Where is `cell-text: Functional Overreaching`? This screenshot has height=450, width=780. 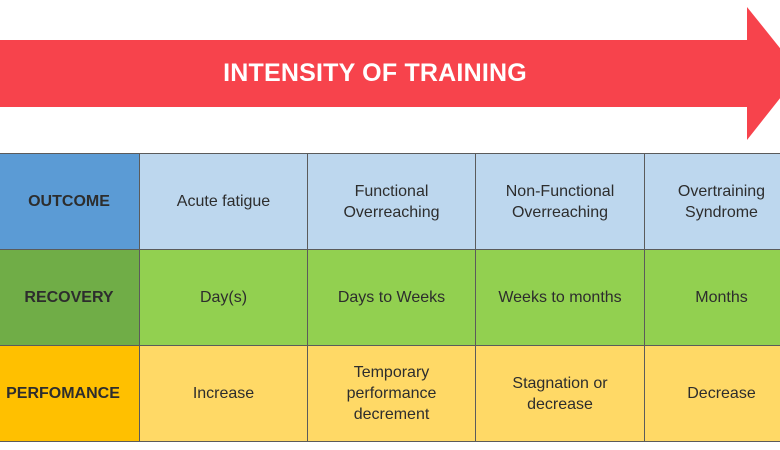 cell-text: Functional Overreaching is located at coordinates (391, 201).